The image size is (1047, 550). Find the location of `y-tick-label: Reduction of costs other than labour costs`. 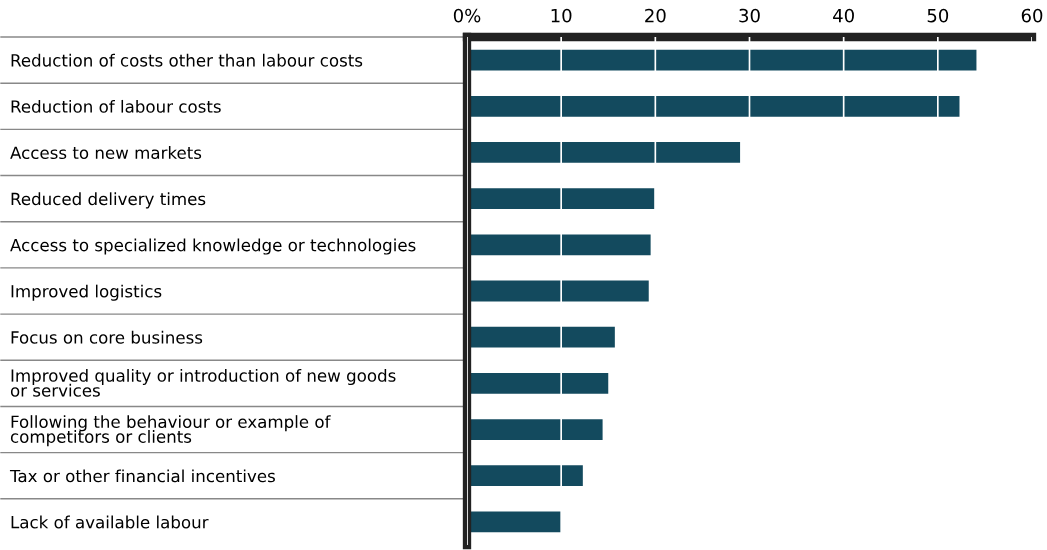

y-tick-label: Reduction of costs other than labour costs is located at coordinates (187, 60).